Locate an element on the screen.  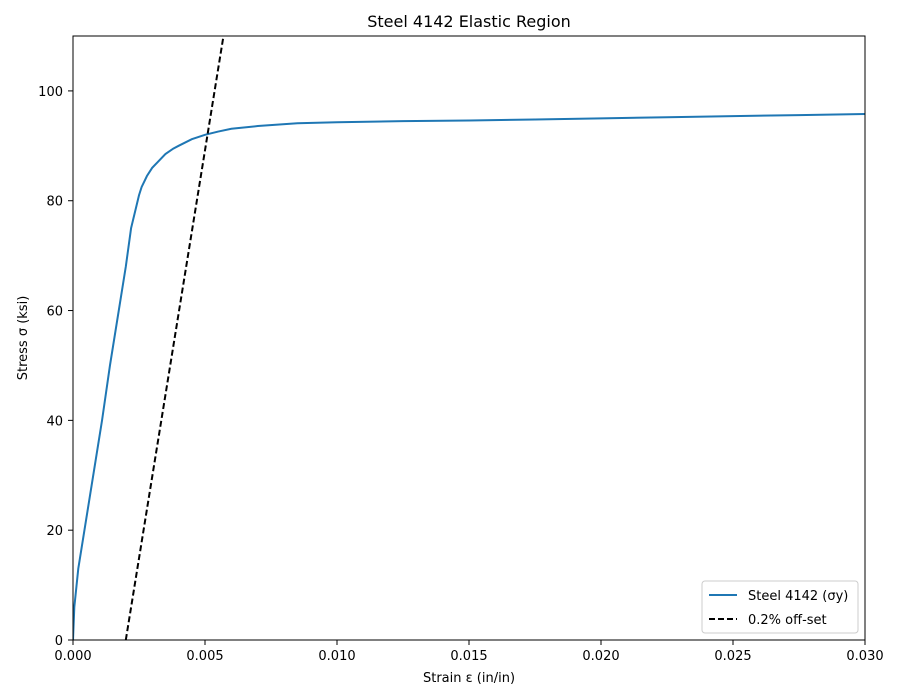
y-tick-label: 80 is located at coordinates (54, 202).